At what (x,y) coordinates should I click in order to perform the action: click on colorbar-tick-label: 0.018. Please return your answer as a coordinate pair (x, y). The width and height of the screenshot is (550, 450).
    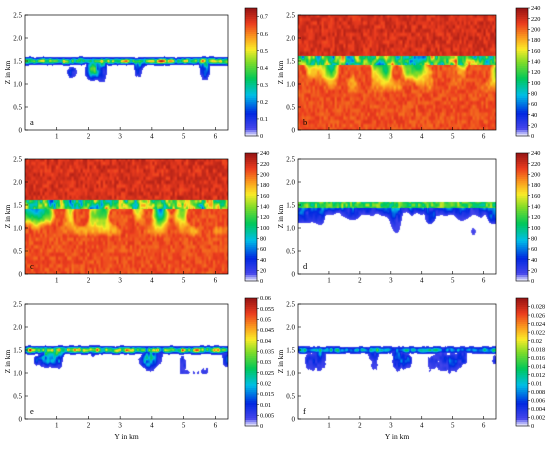
    Looking at the image, I should click on (538, 349).